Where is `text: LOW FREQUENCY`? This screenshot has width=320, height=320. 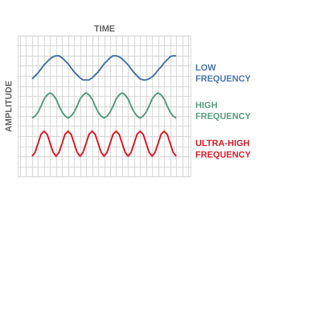 text: LOW FREQUENCY is located at coordinates (223, 73).